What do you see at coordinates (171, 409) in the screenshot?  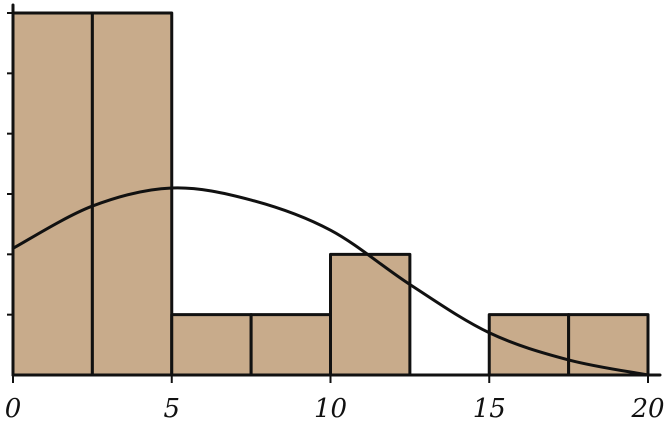 I see `x-tick-label-5: 5` at bounding box center [171, 409].